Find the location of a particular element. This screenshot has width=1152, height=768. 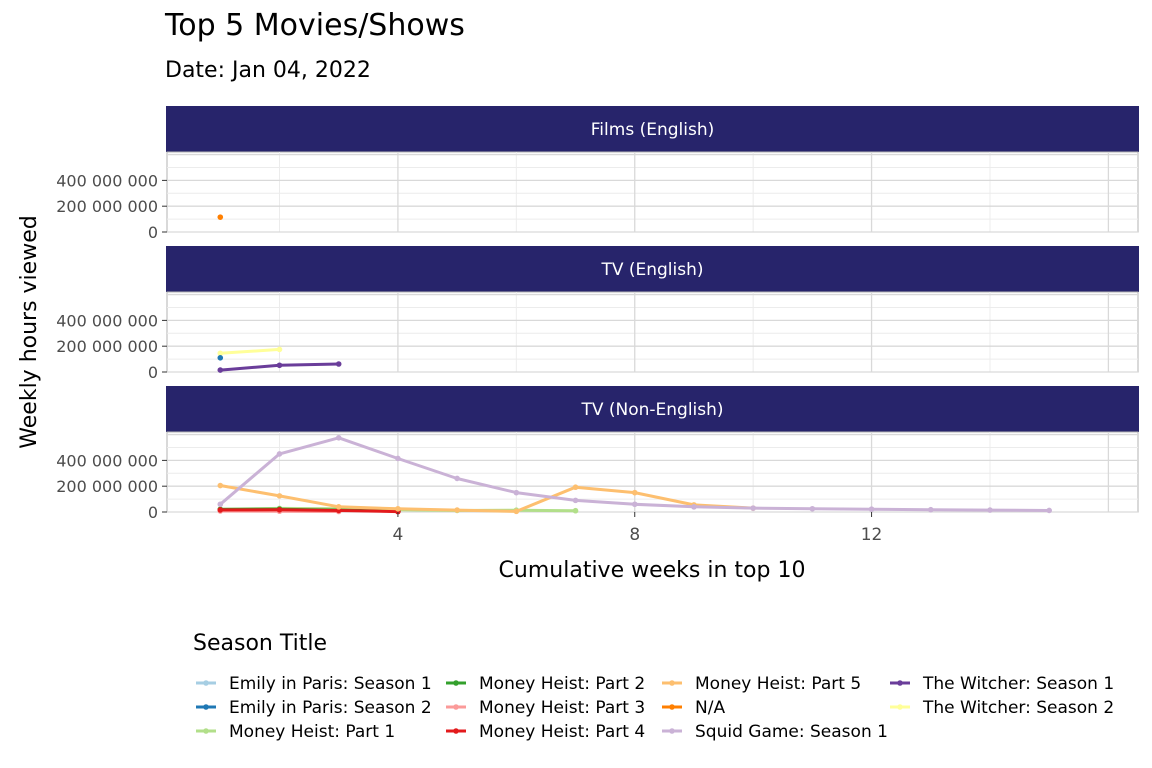

x-tick-label: 8 is located at coordinates (634, 535).